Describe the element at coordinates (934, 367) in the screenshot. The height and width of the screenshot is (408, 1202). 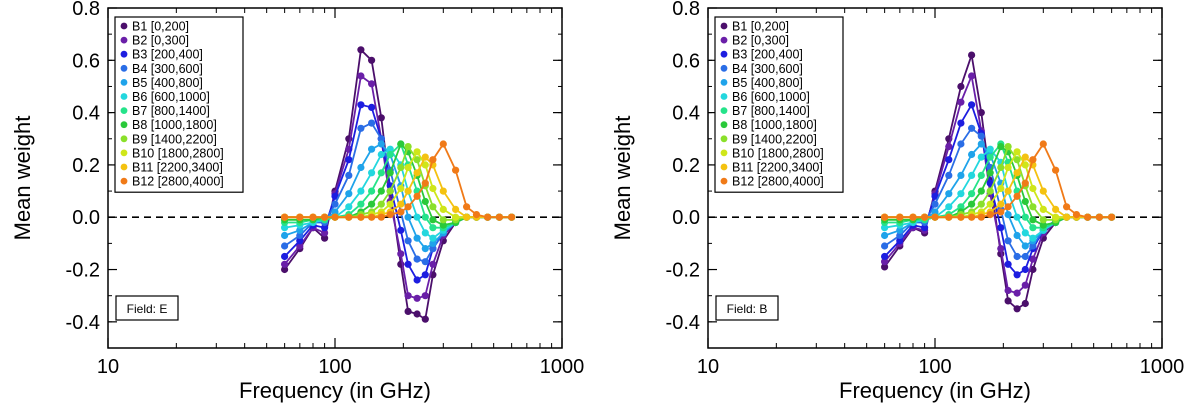
I see `x-tick-label: 100` at that location.